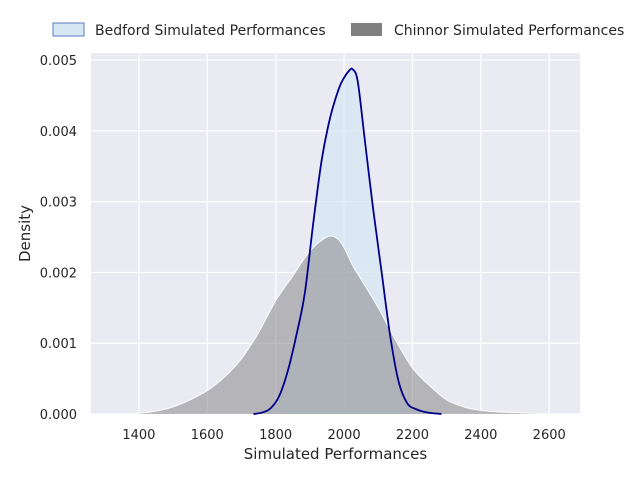 This screenshot has height=480, width=640. Describe the element at coordinates (58, 132) in the screenshot. I see `y-tick-label: 0.004` at that location.